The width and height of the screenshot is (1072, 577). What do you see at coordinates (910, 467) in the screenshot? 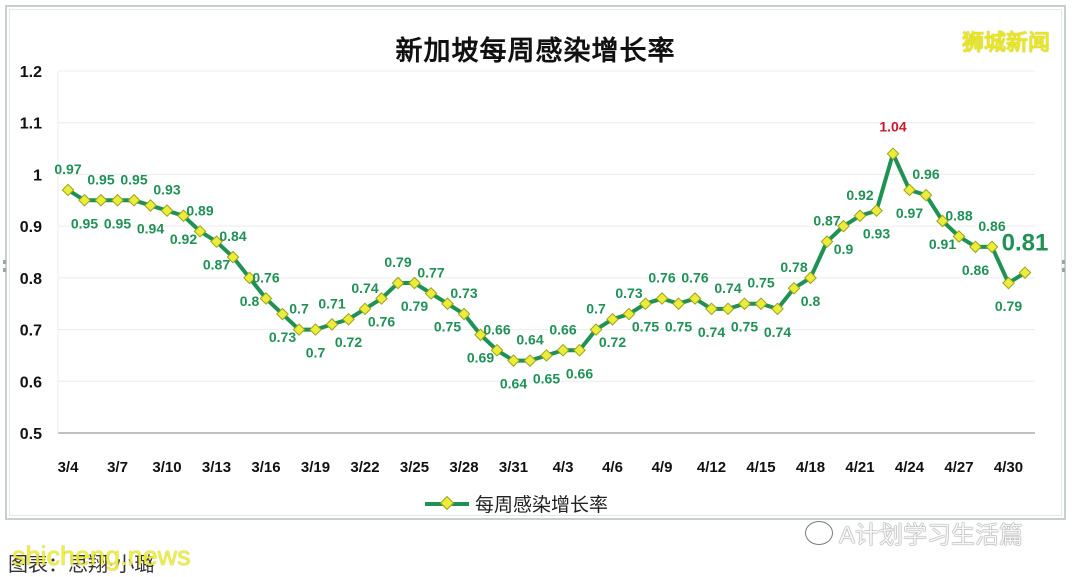
I see `x-tick-label: 4/24` at bounding box center [910, 467].